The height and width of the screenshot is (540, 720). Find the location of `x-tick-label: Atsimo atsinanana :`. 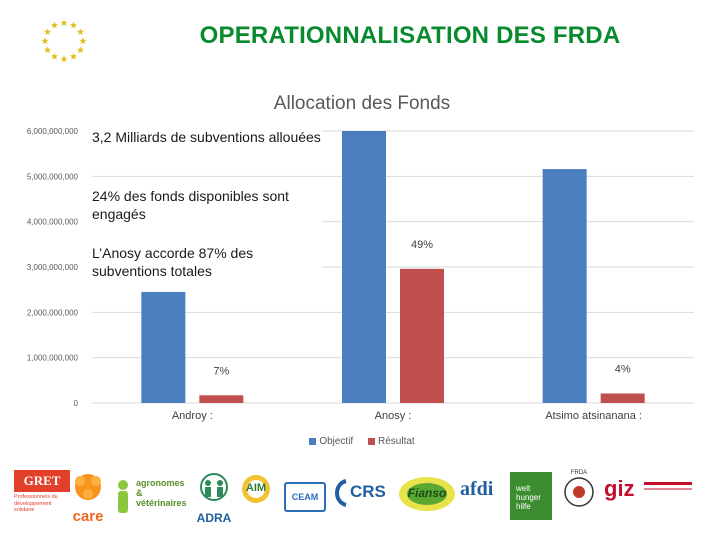

x-tick-label: Atsimo atsinanana : is located at coordinates (593, 416).